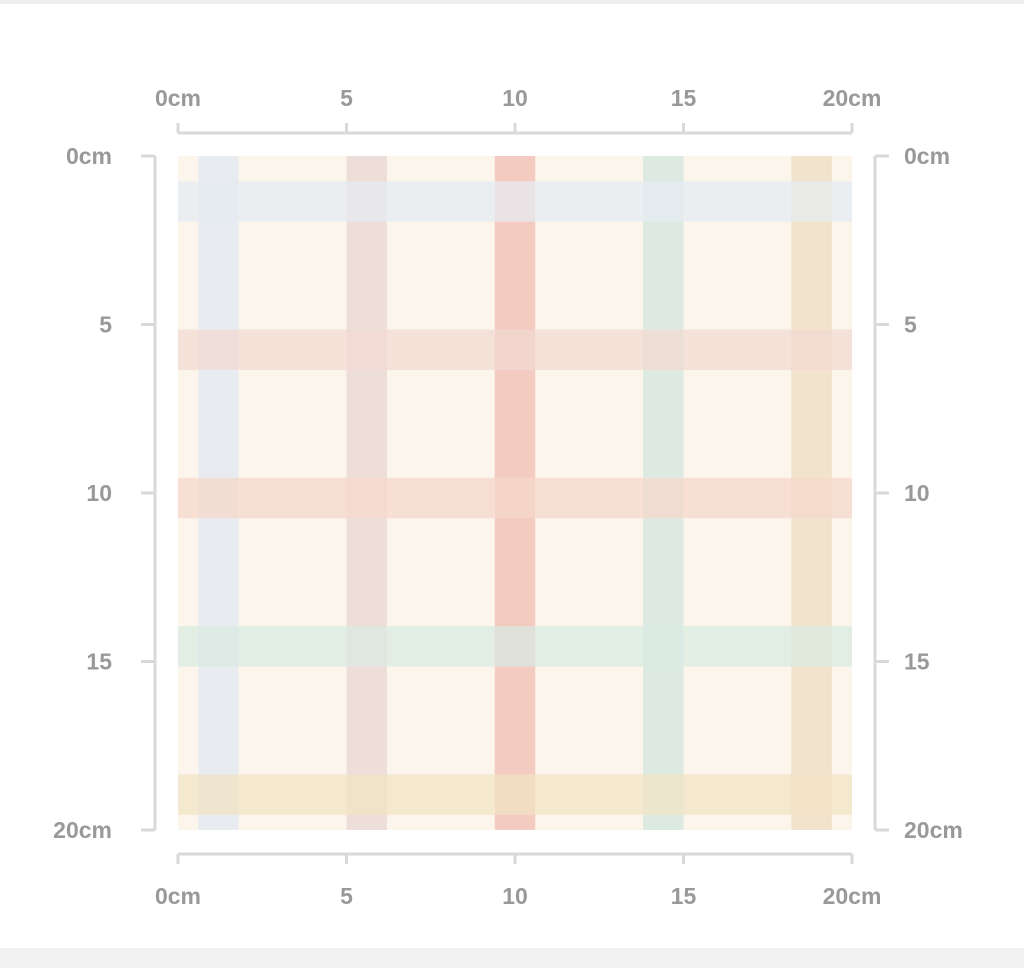 The width and height of the screenshot is (1024, 968). What do you see at coordinates (927, 156) in the screenshot?
I see `right-label-0: 0cm` at bounding box center [927, 156].